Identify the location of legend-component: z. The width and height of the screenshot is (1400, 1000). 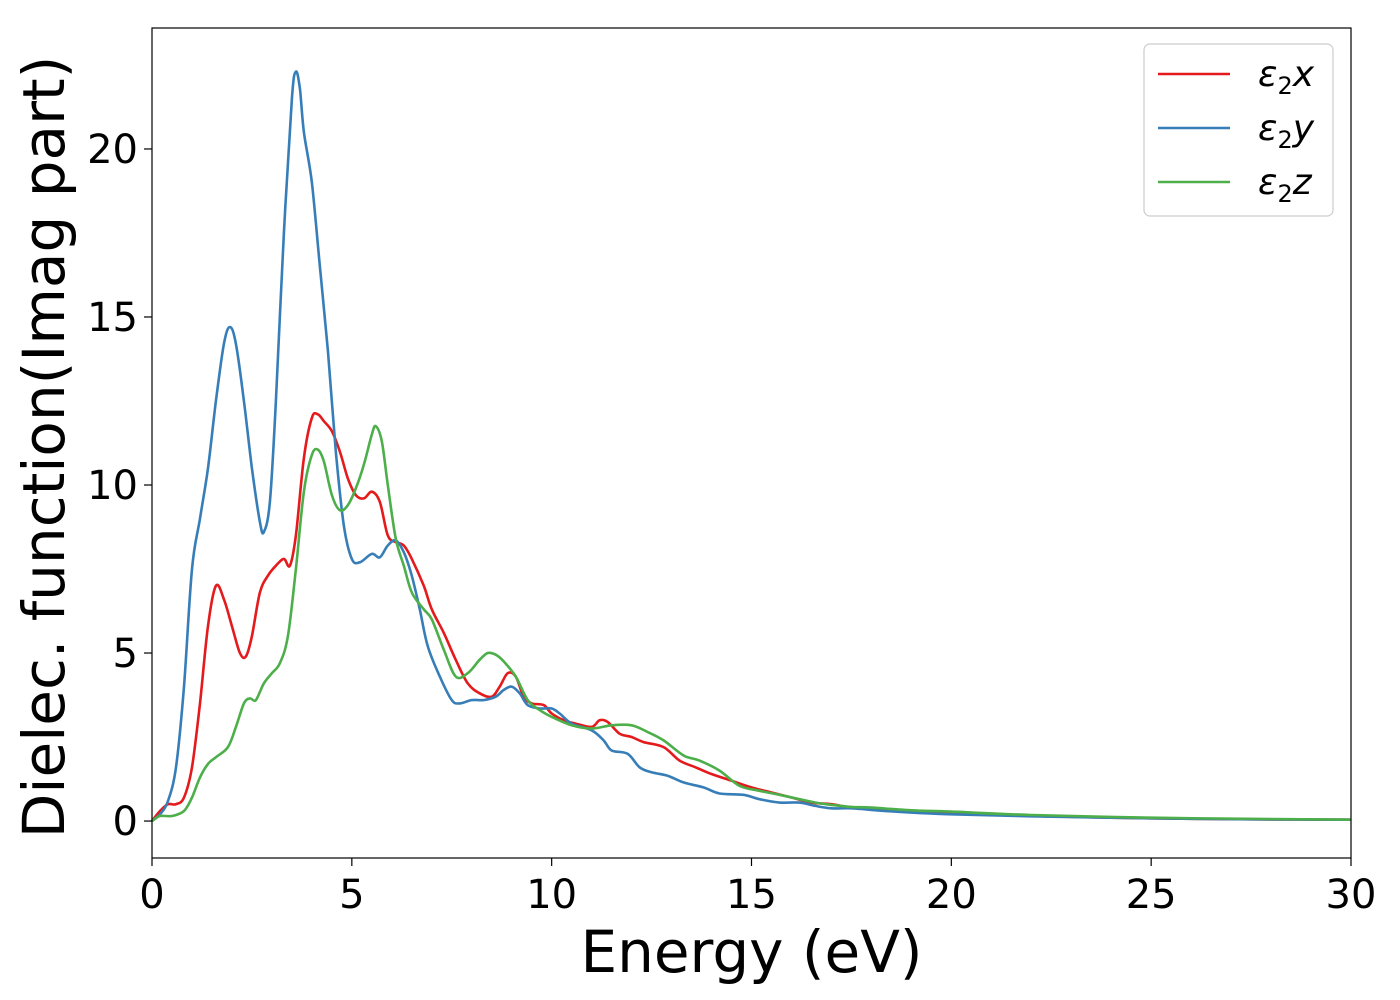
(1302, 182).